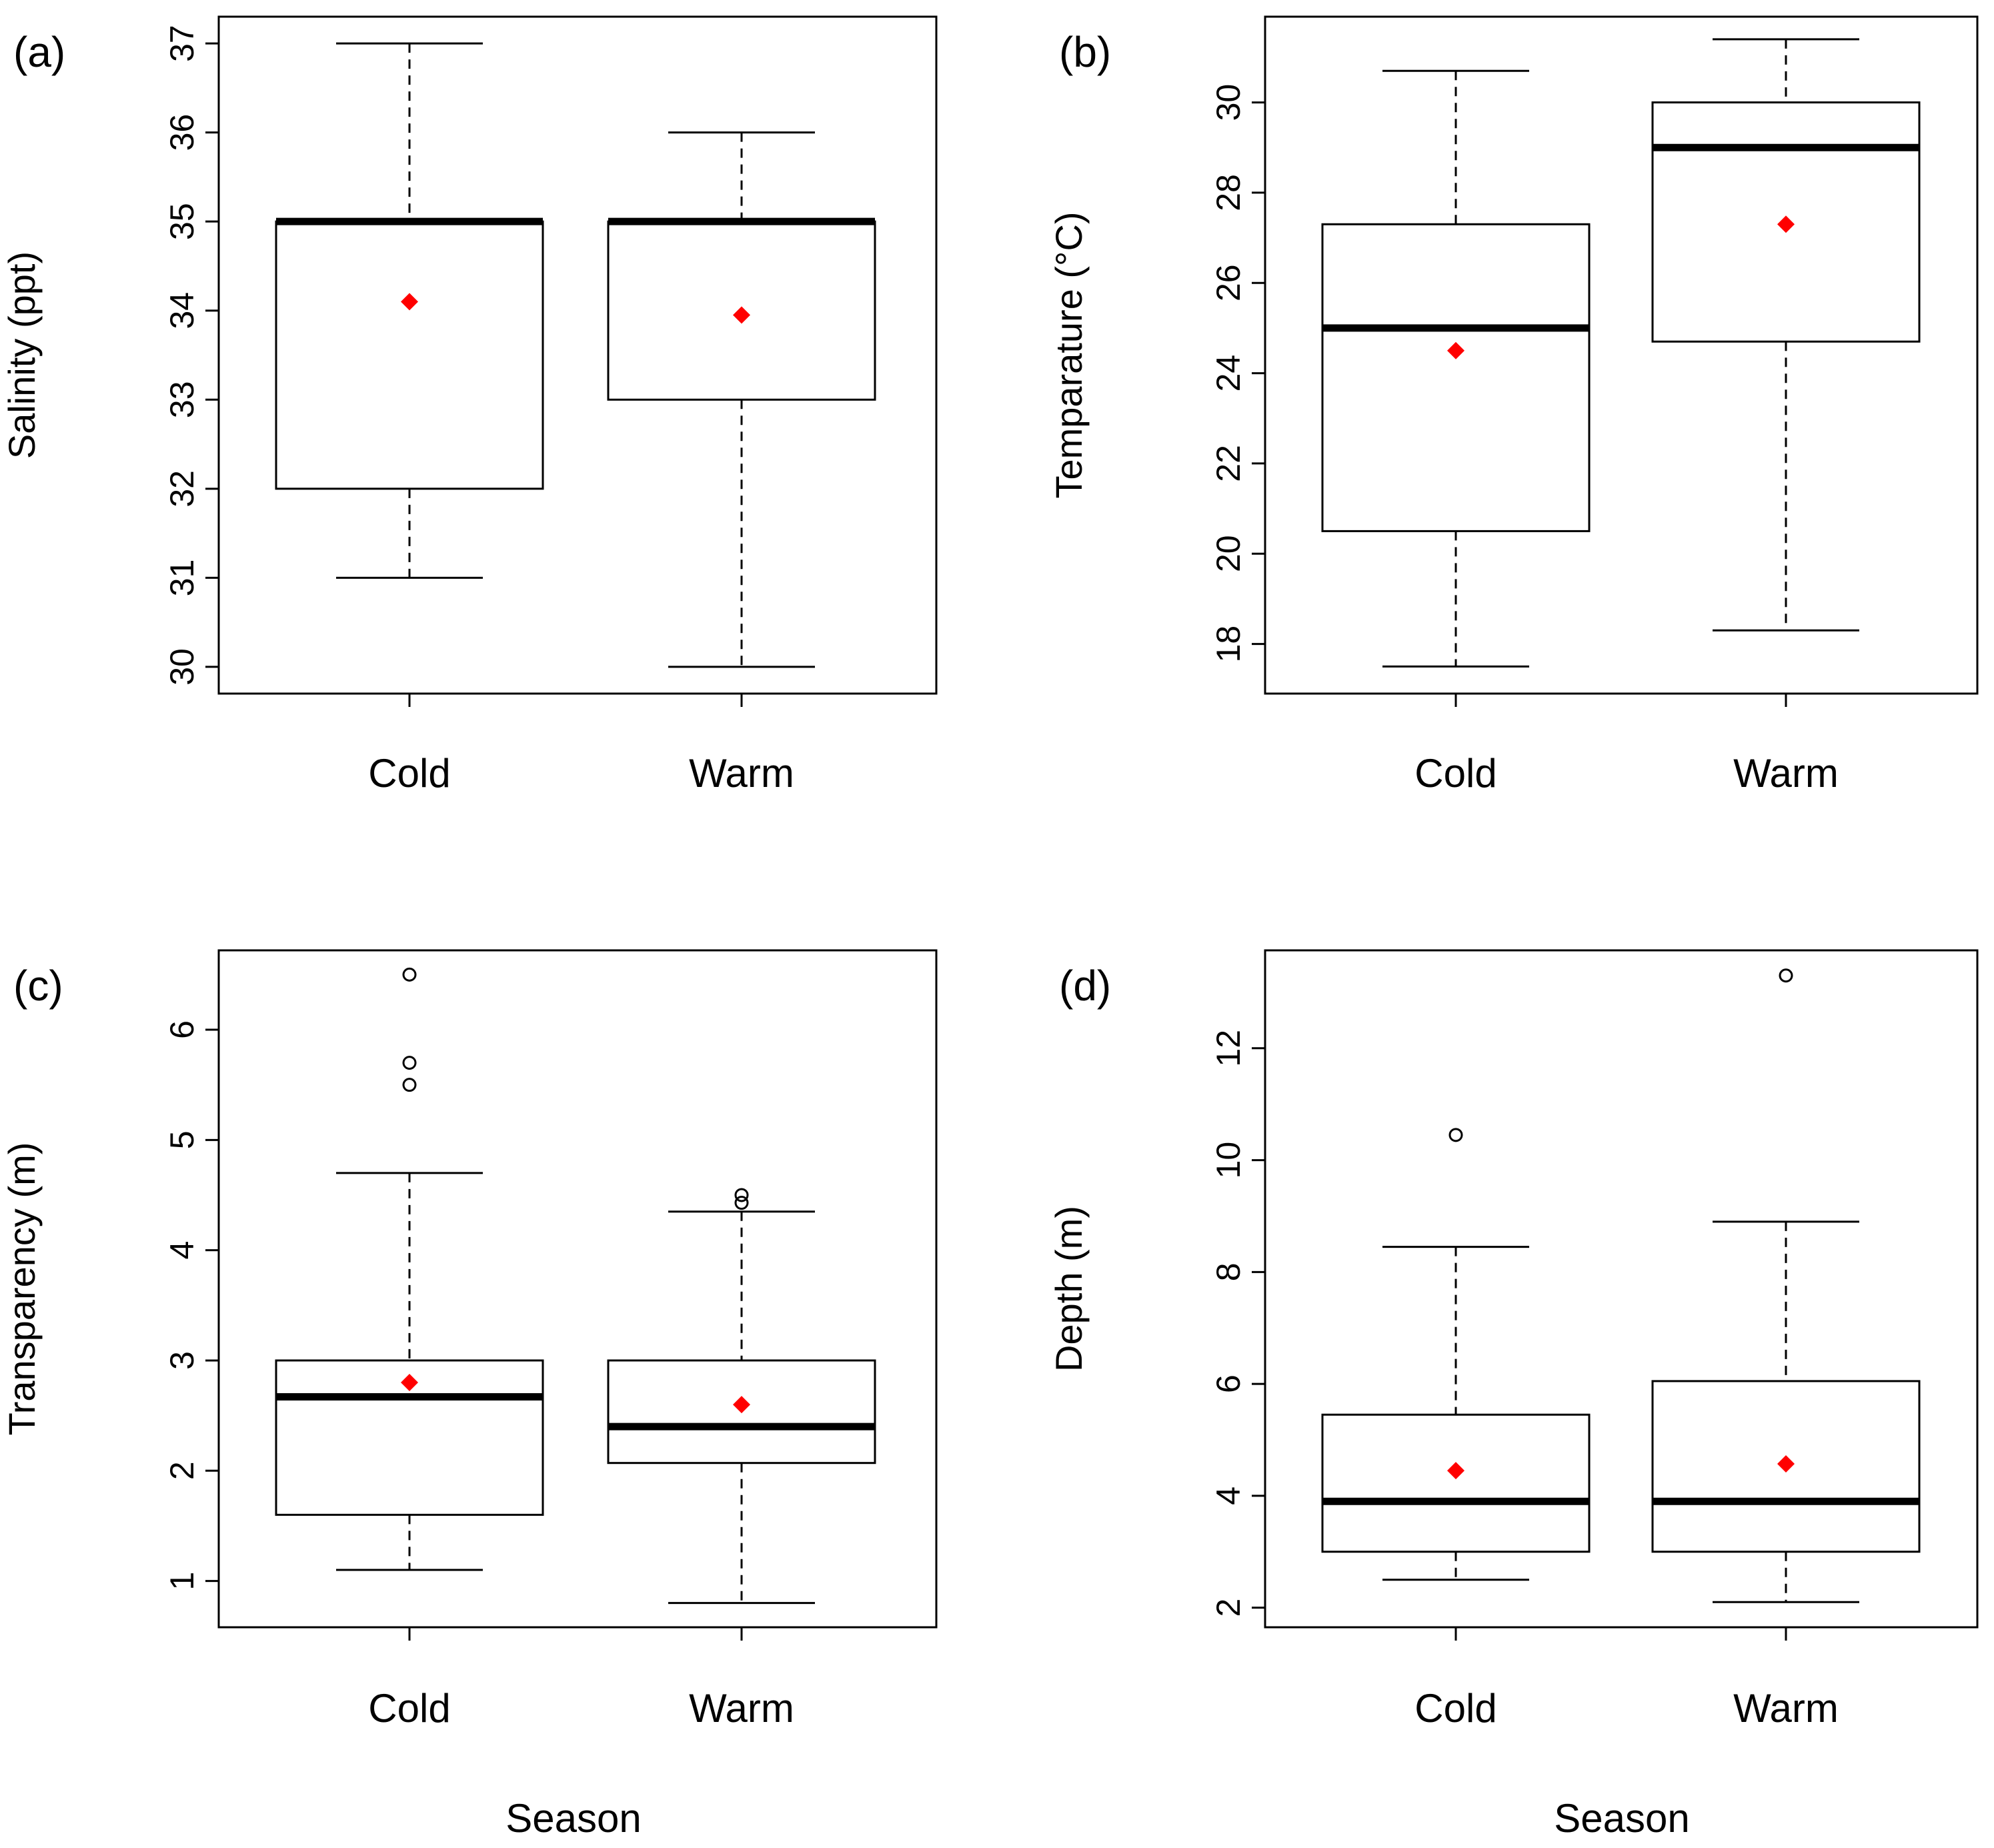 Image resolution: width=1994 pixels, height=1848 pixels. Describe the element at coordinates (1085, 986) in the screenshot. I see `panel-label: (d)` at that location.